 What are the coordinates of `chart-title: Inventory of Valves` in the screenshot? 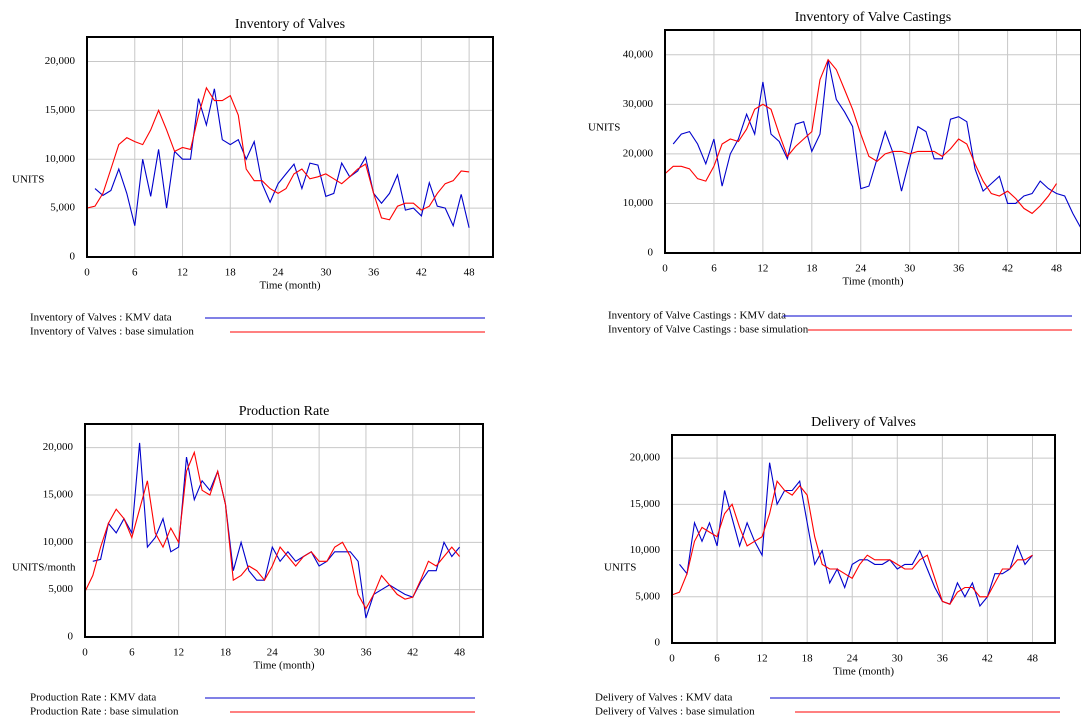 It's located at (290, 24).